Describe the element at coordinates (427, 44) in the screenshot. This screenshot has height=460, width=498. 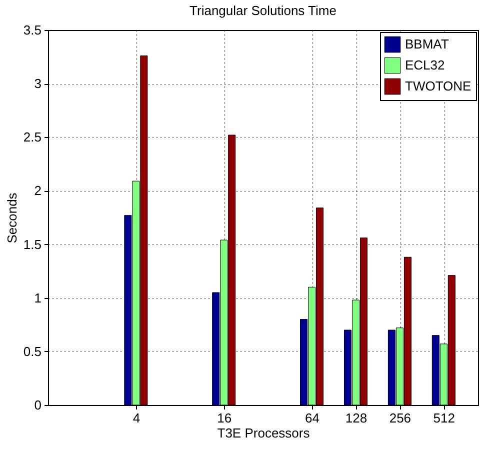
I see `legend-label: BBMAT` at that location.